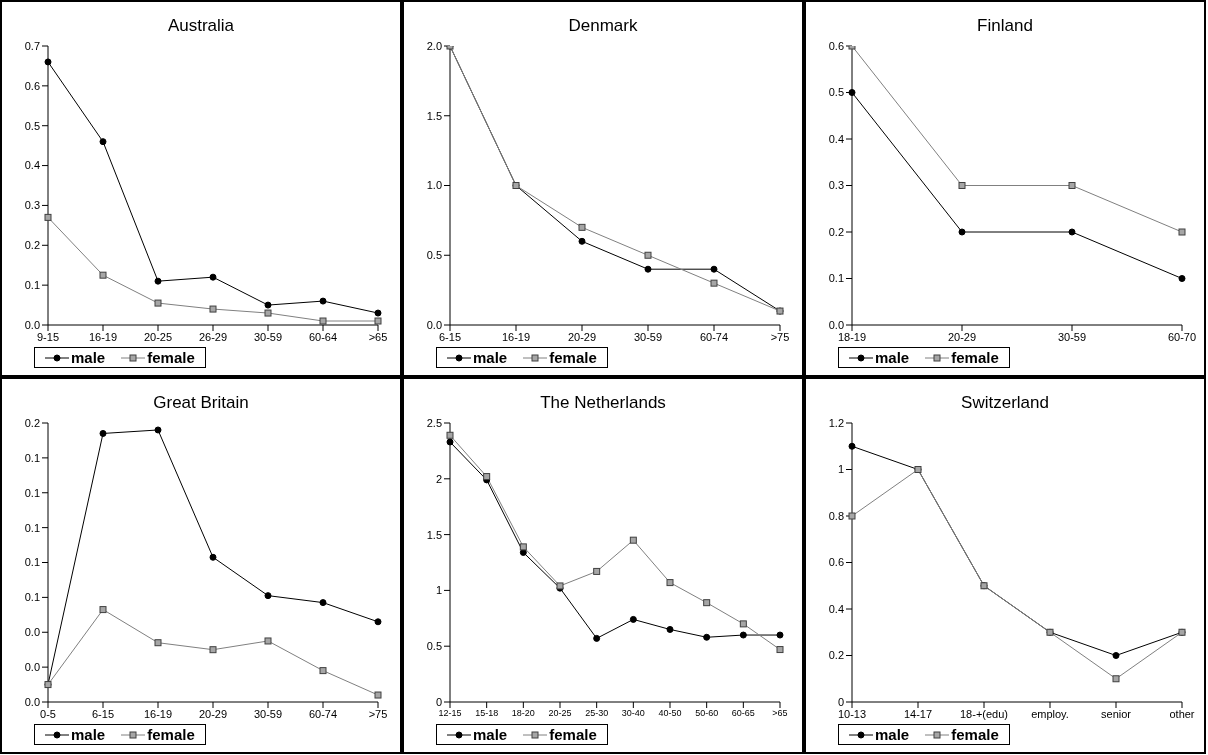 The image size is (1208, 755). Describe the element at coordinates (984, 713) in the screenshot. I see `x-tick-label: 18-+(edu)` at that location.